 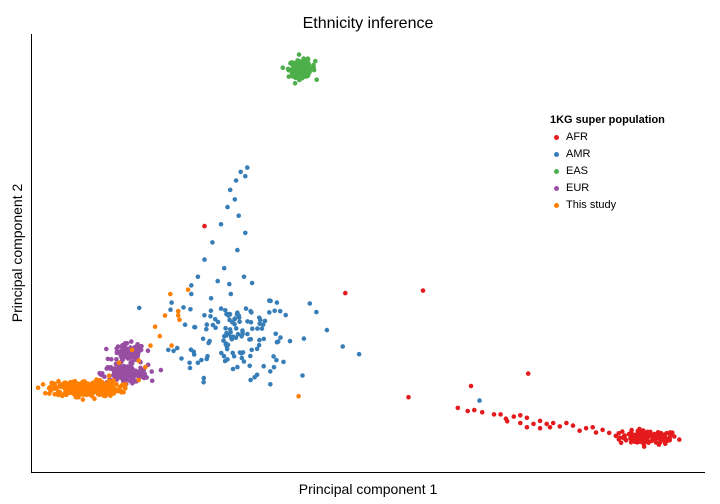 What do you see at coordinates (577, 171) in the screenshot?
I see `legend-label: EAS` at bounding box center [577, 171].